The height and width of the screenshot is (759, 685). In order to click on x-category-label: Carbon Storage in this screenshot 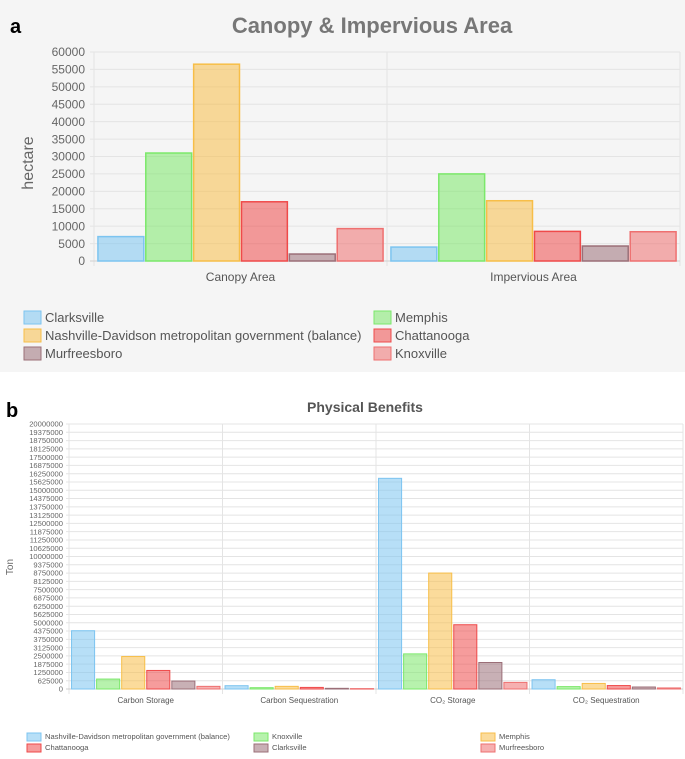, I will do `click(146, 700)`.